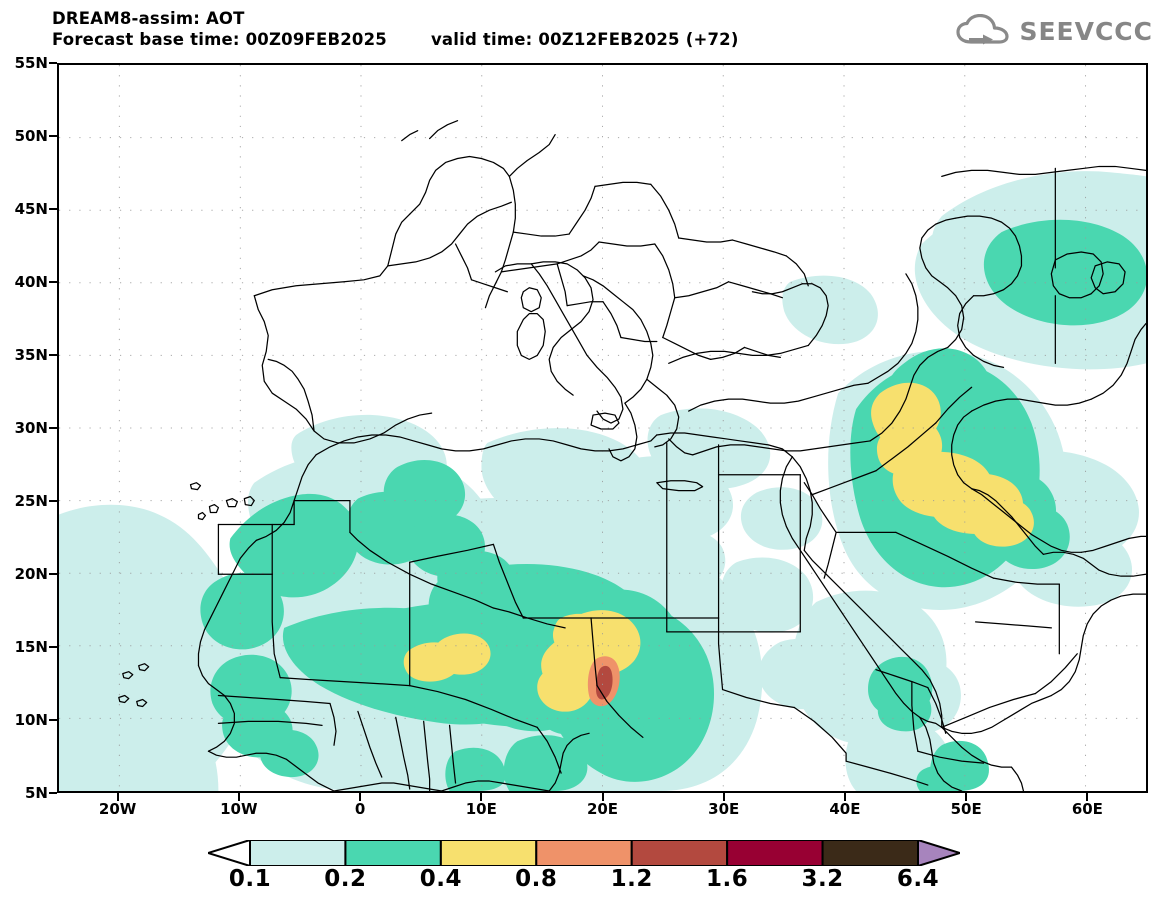  What do you see at coordinates (481, 809) in the screenshot?
I see `longitude-tick-label: 10E` at bounding box center [481, 809].